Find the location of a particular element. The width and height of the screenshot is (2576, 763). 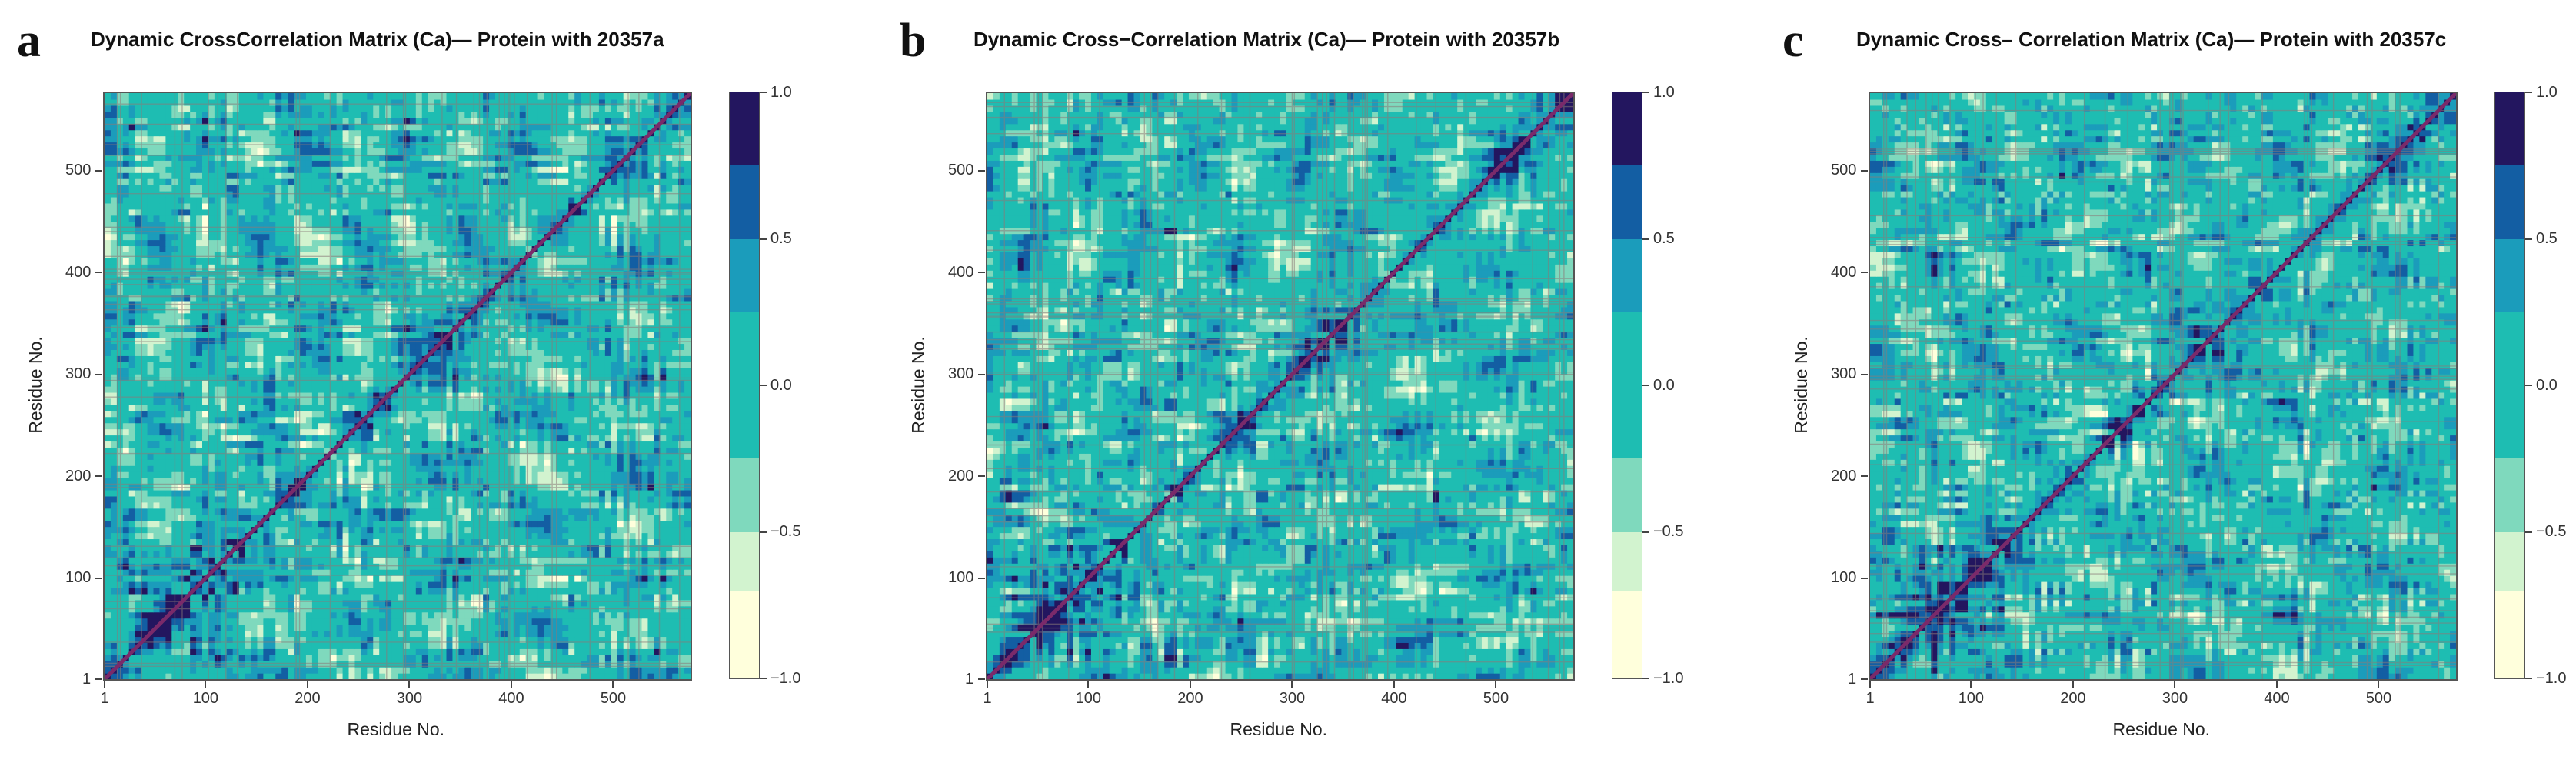

colorbar-tick-label: 1.0 is located at coordinates (2547, 93).